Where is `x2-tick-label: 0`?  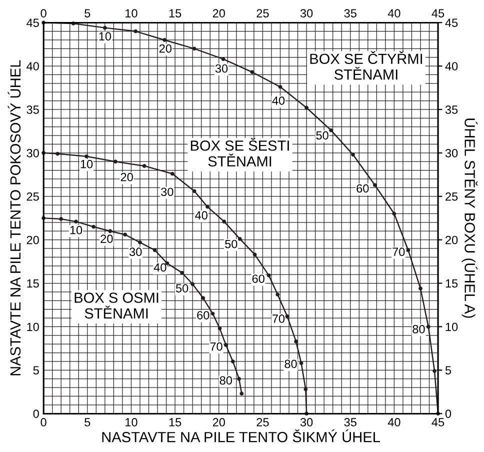
x2-tick-label: 0 is located at coordinates (43, 13).